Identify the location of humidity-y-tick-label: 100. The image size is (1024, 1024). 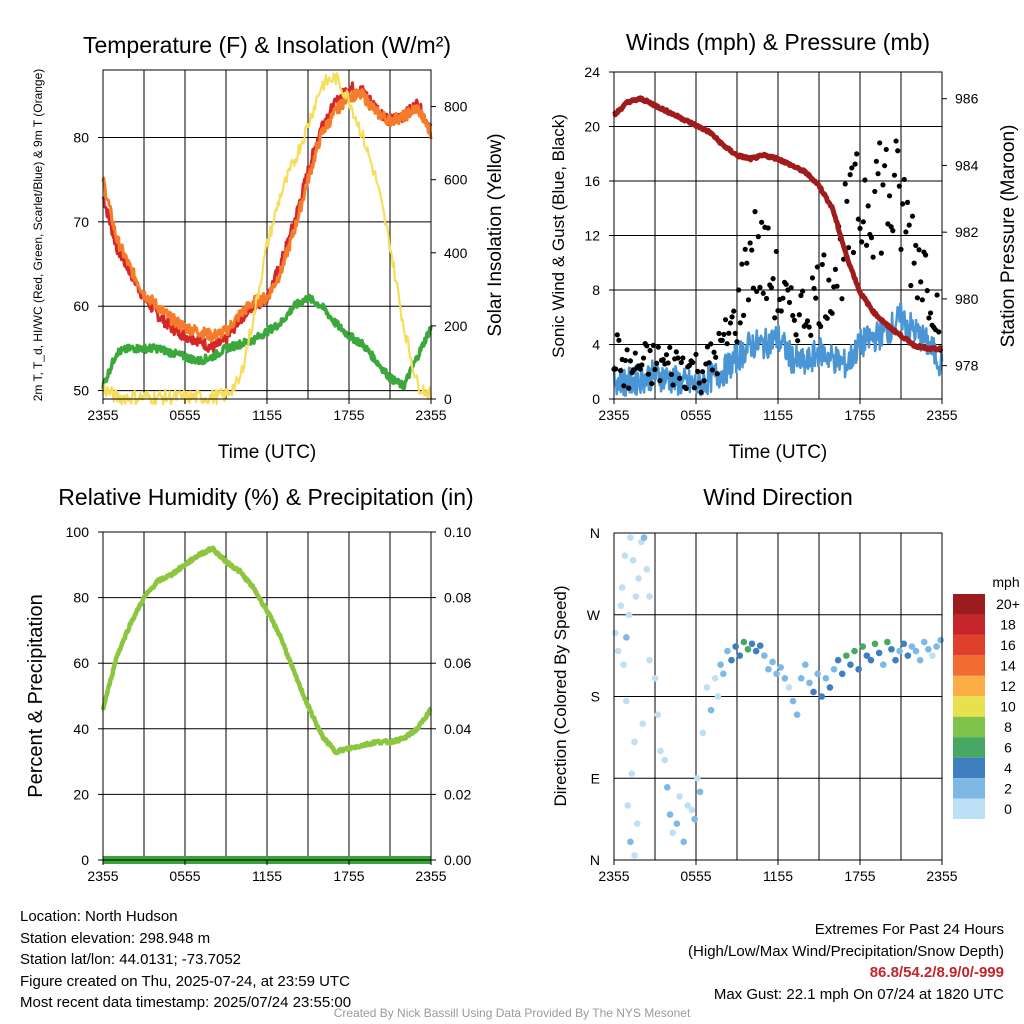
(78, 532).